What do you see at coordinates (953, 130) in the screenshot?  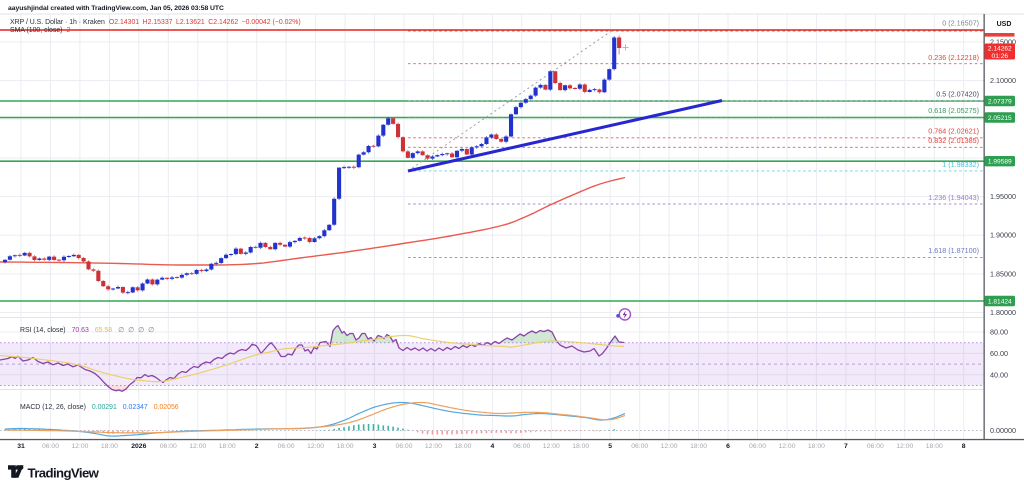 I see `svg-text: 0.764 (2.02621)` at bounding box center [953, 130].